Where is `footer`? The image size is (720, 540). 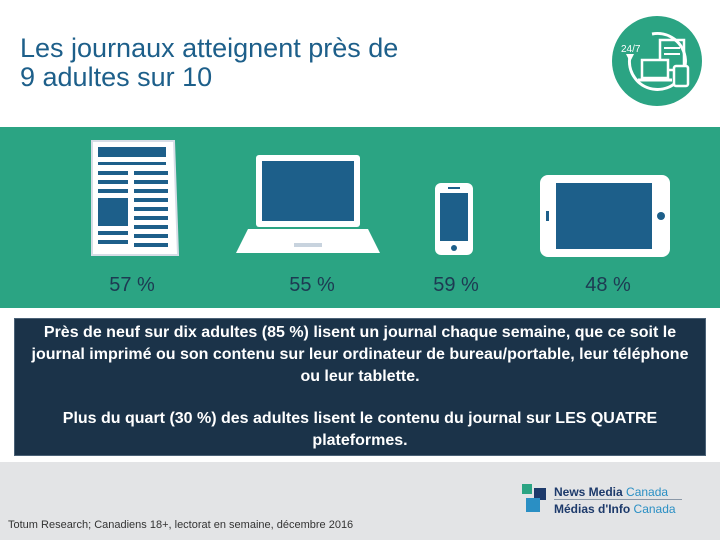 footer is located at coordinates (360, 501).